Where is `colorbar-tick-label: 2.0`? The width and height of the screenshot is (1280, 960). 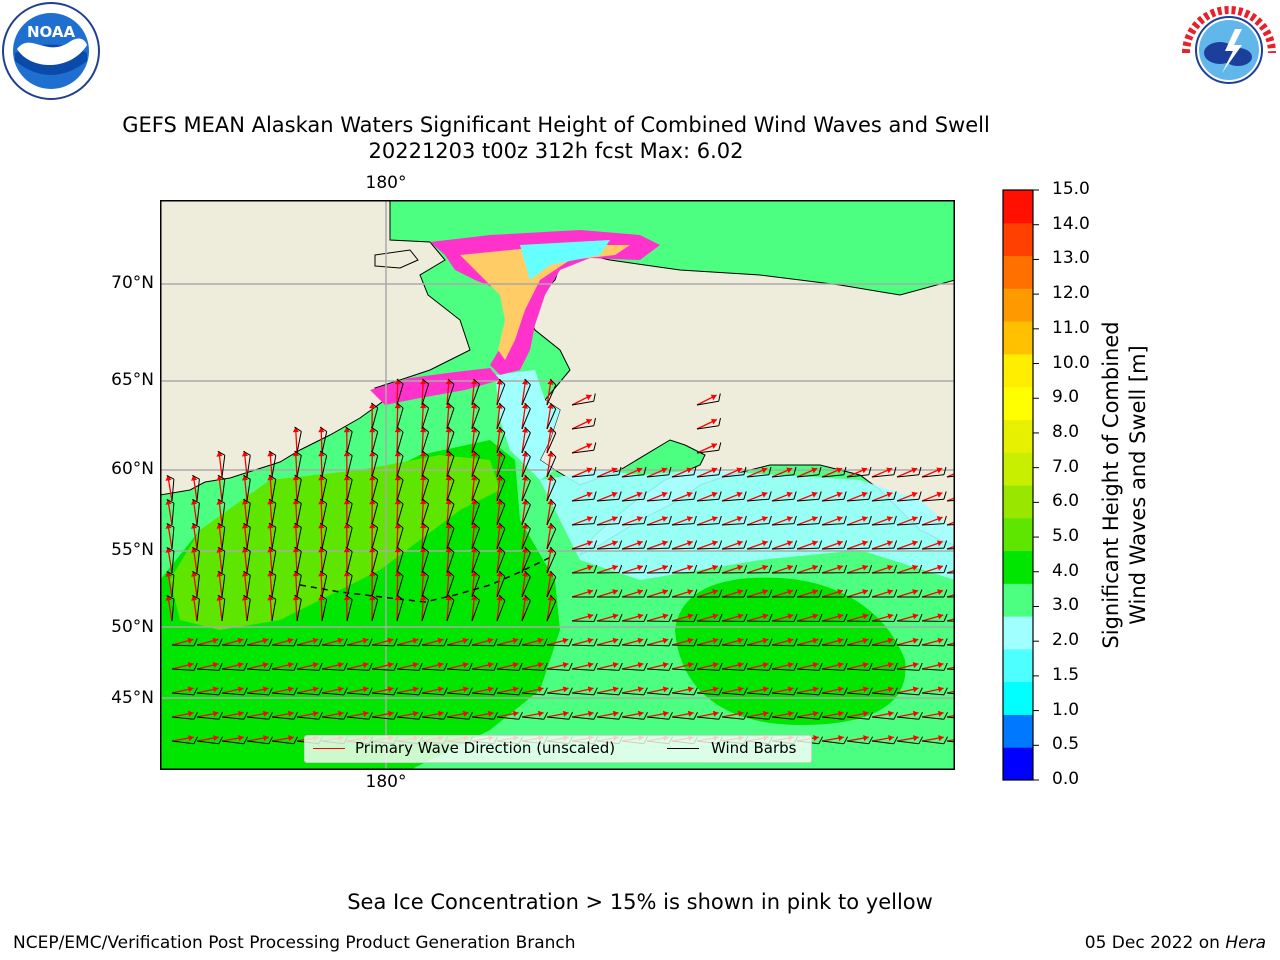
colorbar-tick-label: 2.0 is located at coordinates (1066, 640).